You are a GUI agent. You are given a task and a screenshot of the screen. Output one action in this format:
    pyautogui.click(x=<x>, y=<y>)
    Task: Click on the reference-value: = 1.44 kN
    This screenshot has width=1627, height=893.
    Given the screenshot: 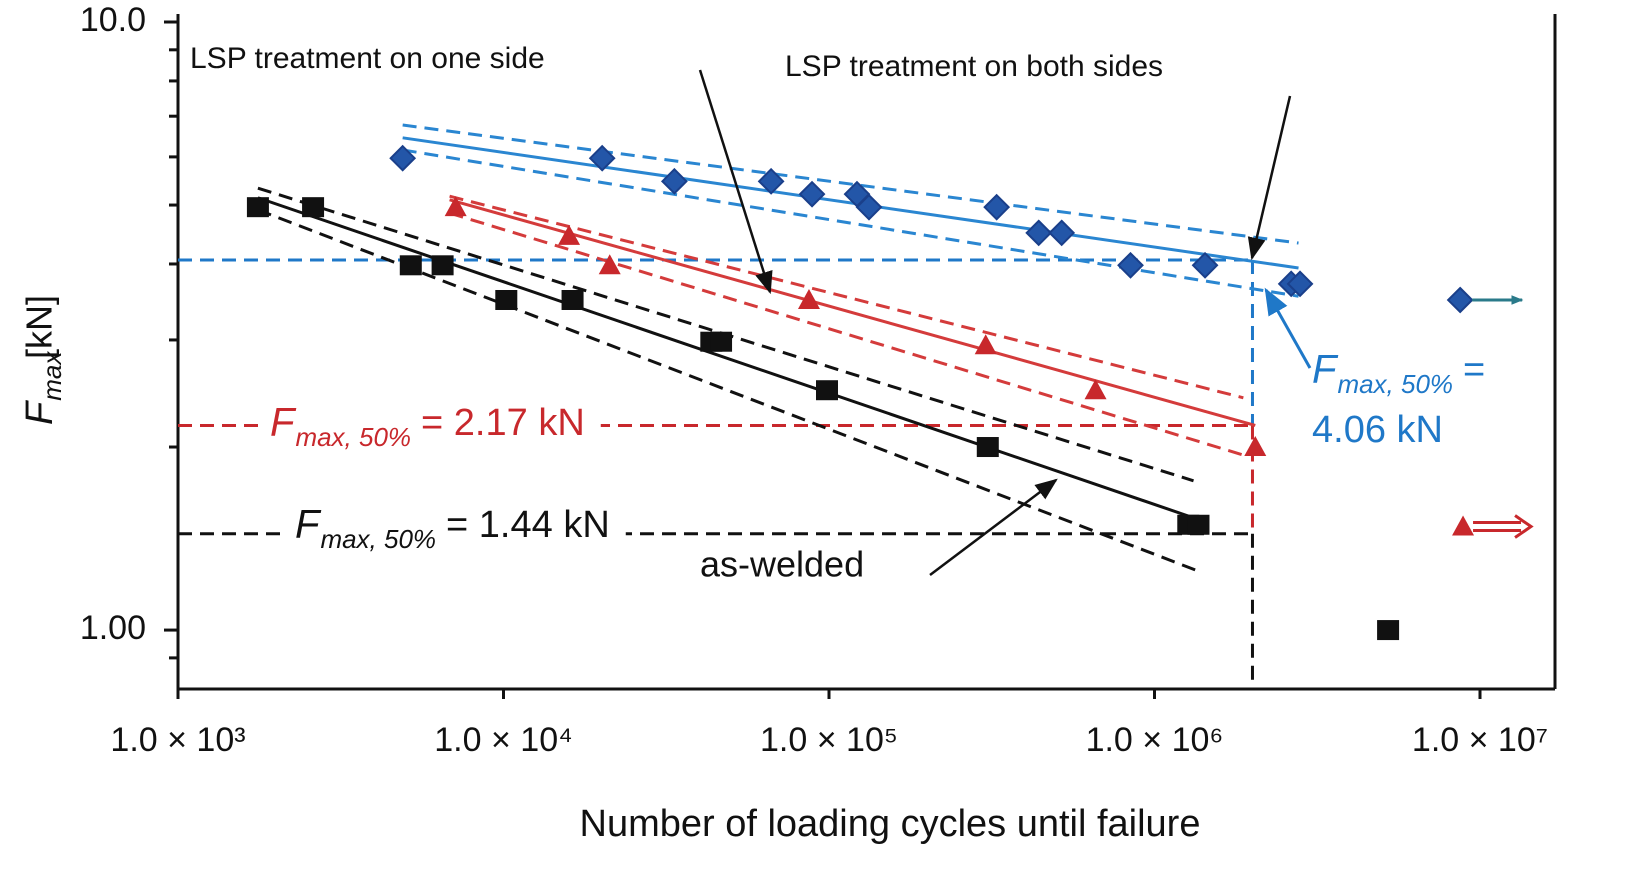 What is the action you would take?
    pyautogui.click(x=528, y=525)
    